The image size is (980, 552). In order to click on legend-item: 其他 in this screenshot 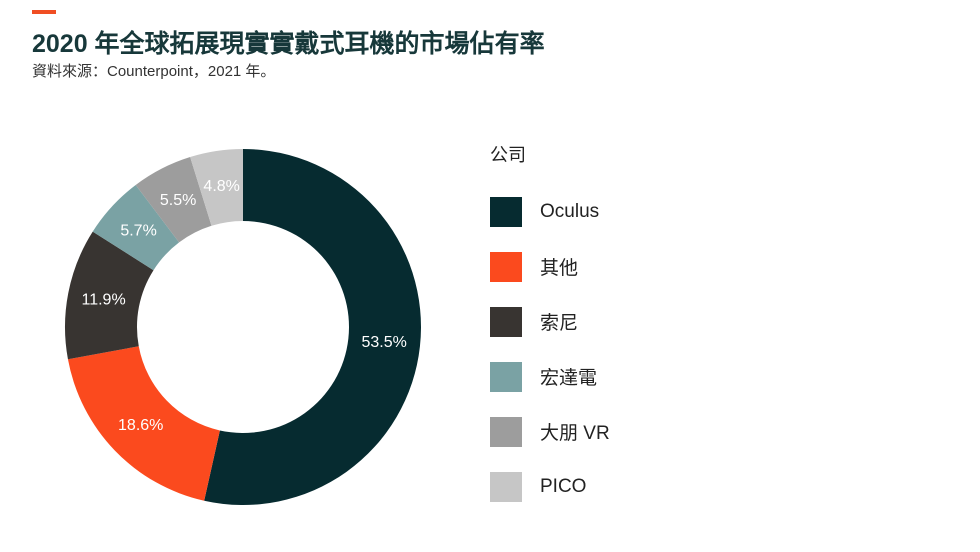, I will do `click(550, 266)`.